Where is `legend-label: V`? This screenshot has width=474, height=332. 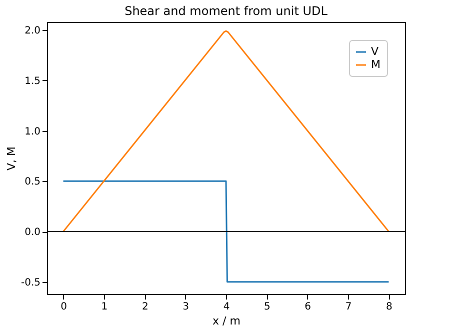 legend-label: V is located at coordinates (375, 51).